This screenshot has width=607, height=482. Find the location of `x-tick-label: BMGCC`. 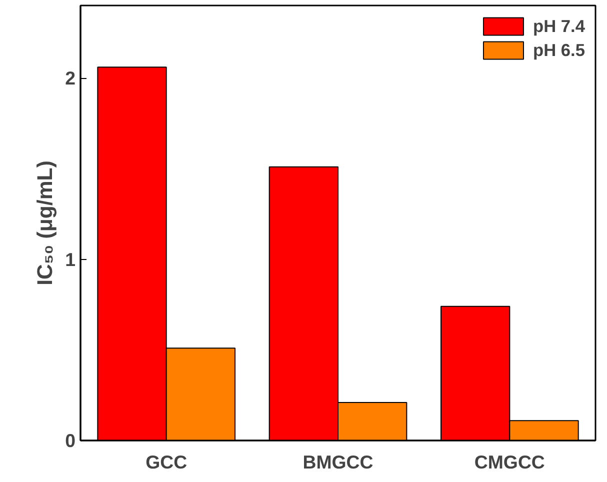

x-tick-label: BMGCC is located at coordinates (338, 462).